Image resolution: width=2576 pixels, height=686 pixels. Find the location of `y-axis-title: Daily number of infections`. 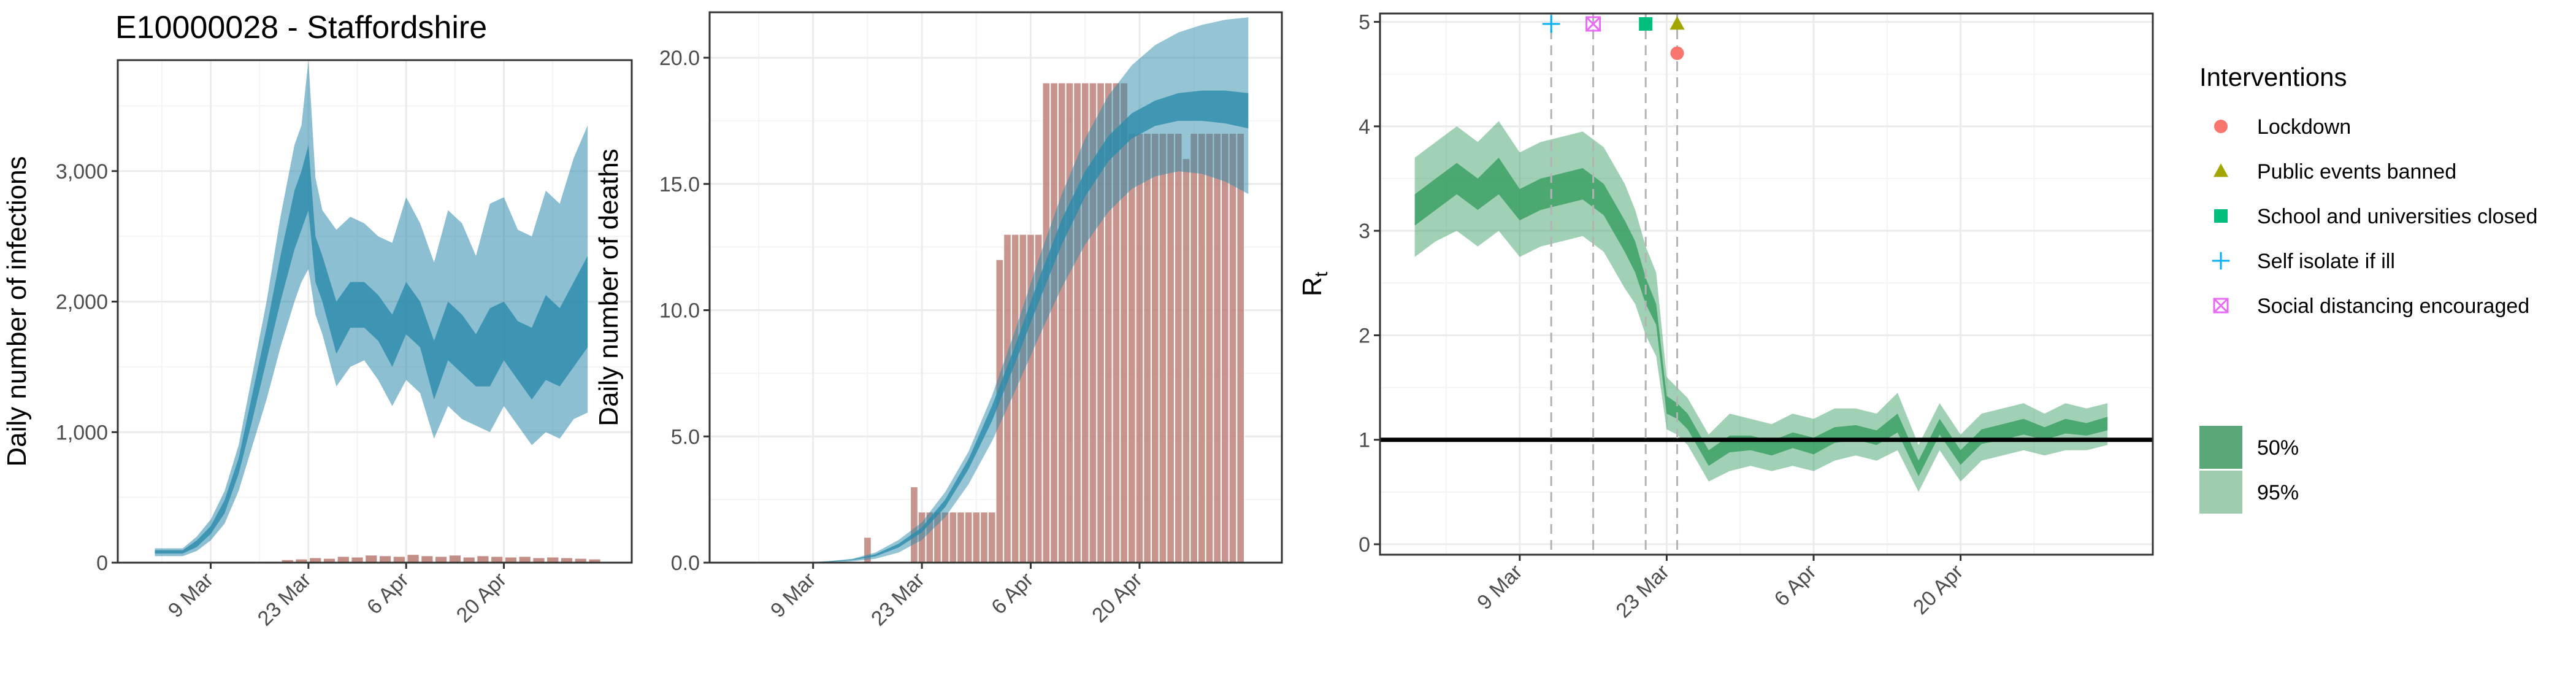

y-axis-title: Daily number of infections is located at coordinates (17, 311).